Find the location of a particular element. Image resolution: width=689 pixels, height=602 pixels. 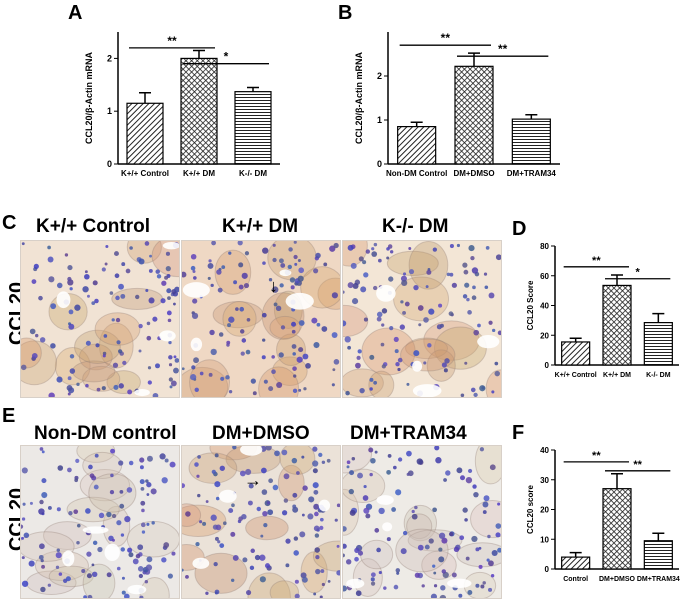

panel-letter-f: F is located at coordinates (518, 433).